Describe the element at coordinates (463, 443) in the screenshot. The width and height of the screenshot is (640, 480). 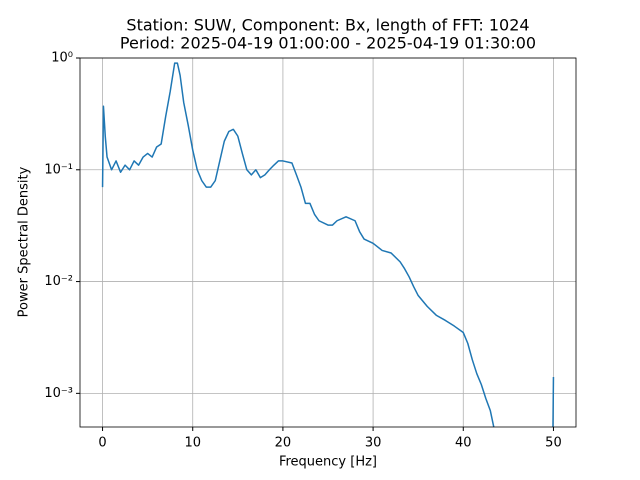
I see `x-tick-label: 40` at that location.